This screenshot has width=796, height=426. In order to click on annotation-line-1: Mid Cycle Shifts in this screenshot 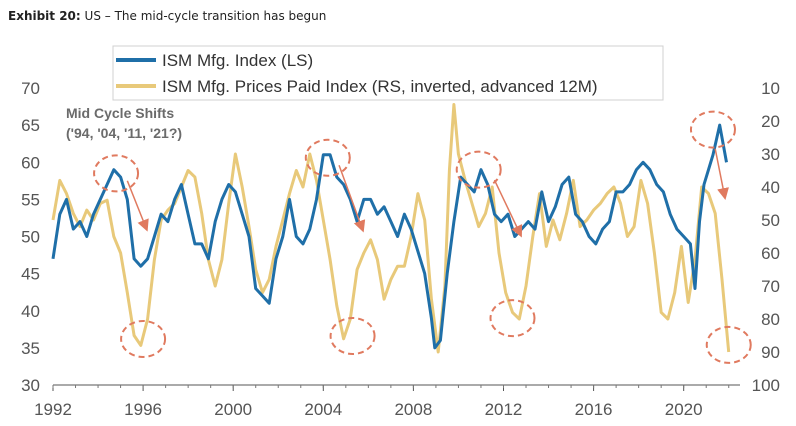, I will do `click(120, 113)`.